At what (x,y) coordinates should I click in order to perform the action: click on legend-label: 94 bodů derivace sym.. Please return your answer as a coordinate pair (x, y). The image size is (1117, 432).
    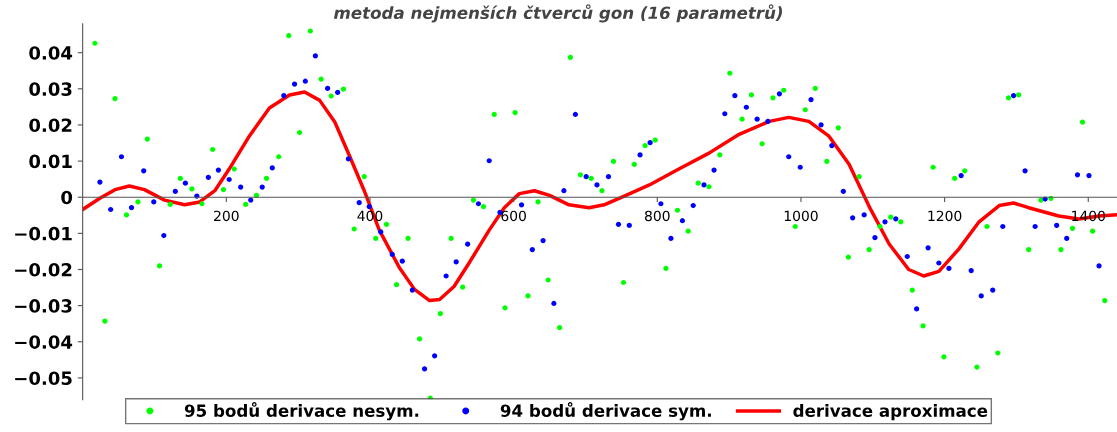
    Looking at the image, I should click on (605, 411).